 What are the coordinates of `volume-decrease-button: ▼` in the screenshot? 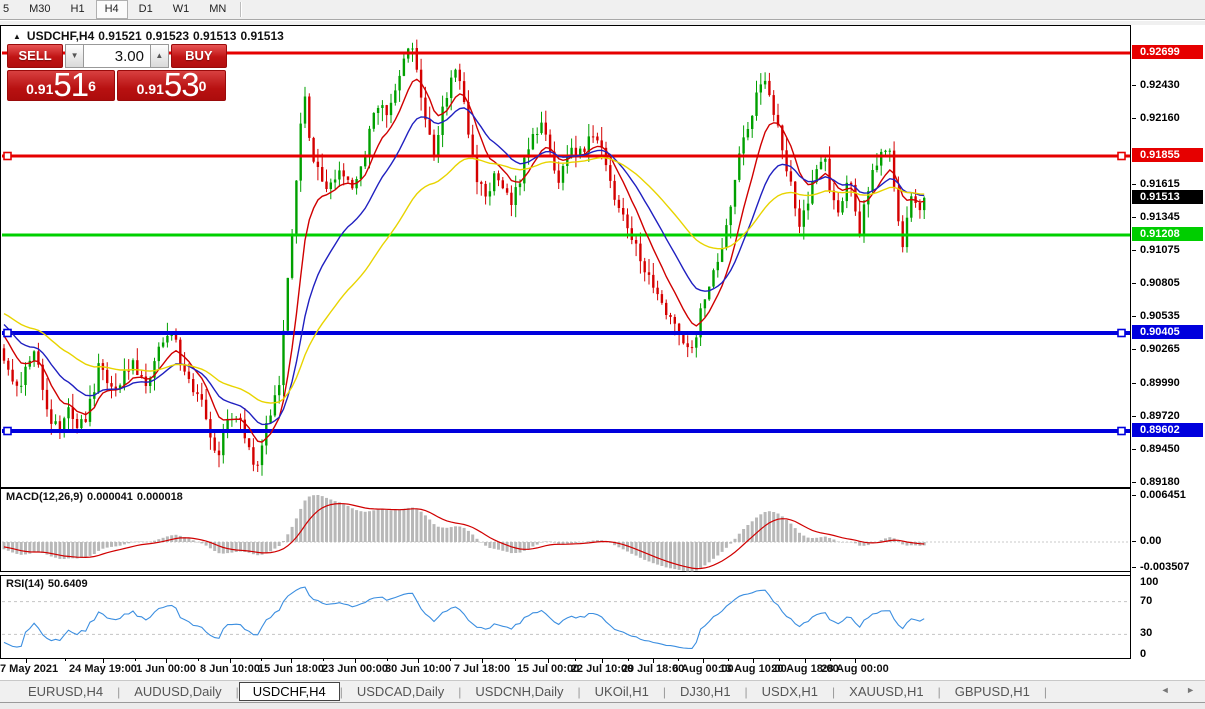 It's located at (74, 56).